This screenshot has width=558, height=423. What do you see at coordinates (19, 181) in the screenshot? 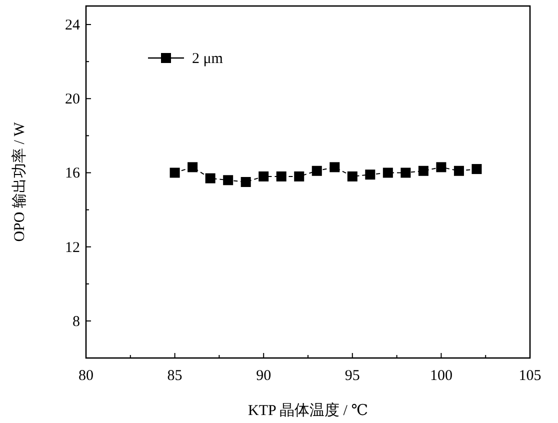
I see `y-axis-title: OPO 输出功率 / W` at bounding box center [19, 181].